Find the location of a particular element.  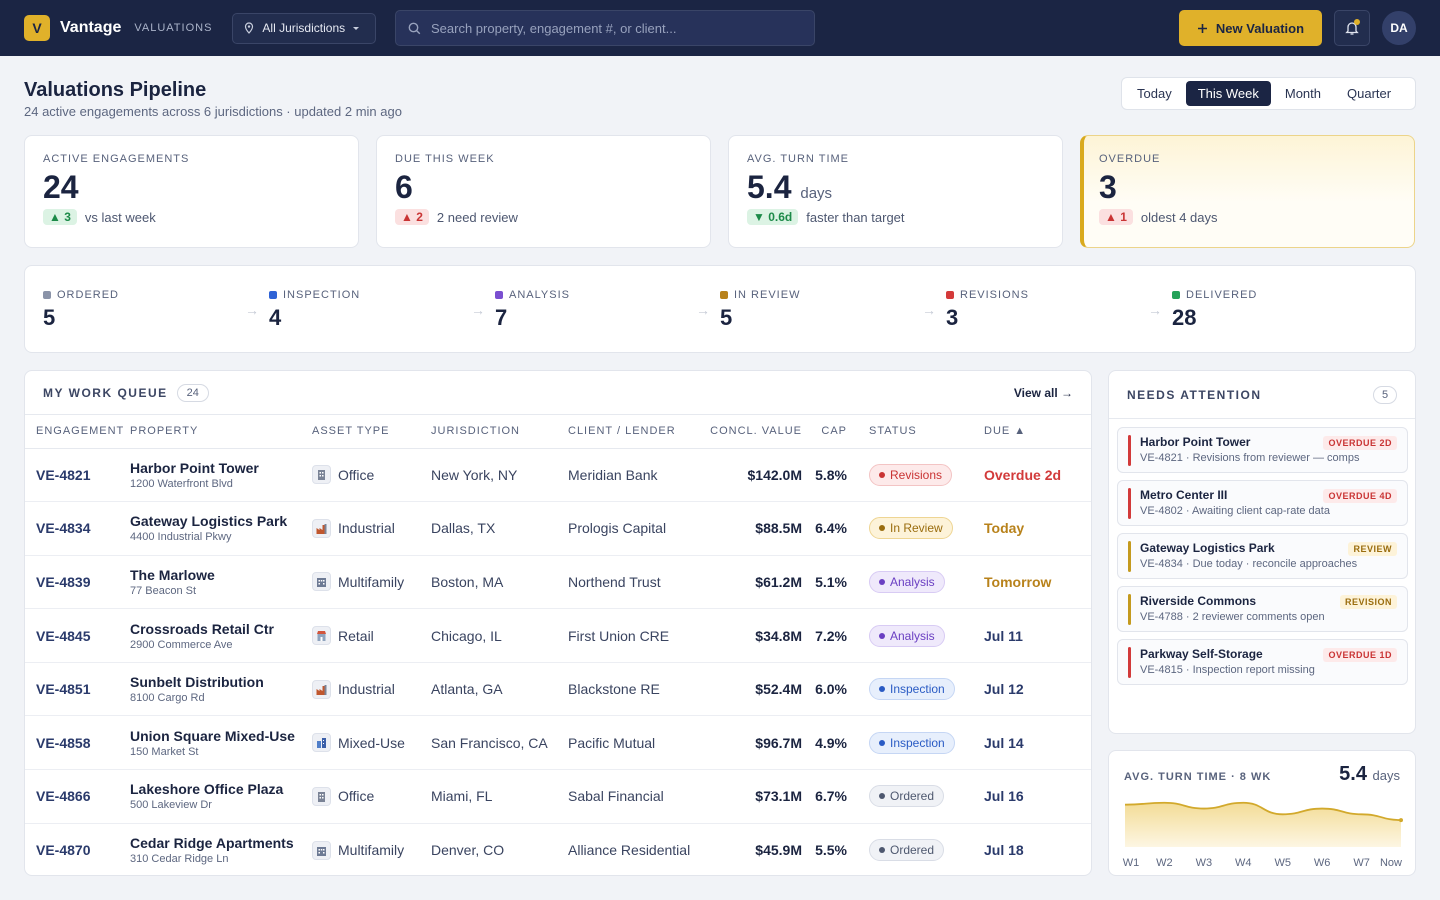

attention-detail: VE-4815 · Inspection report missing is located at coordinates (1227, 670).